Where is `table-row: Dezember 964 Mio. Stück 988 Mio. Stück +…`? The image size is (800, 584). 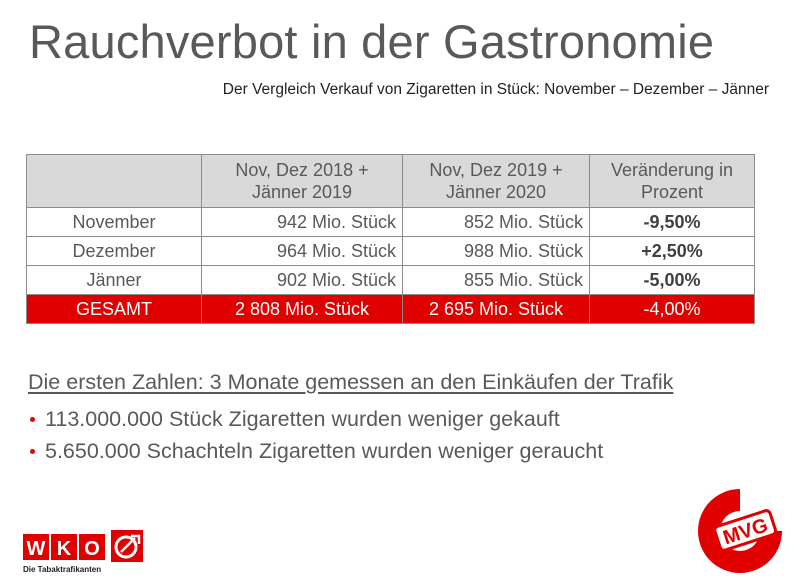
table-row: Dezember 964 Mio. Stück 988 Mio. Stück +… is located at coordinates (390, 251).